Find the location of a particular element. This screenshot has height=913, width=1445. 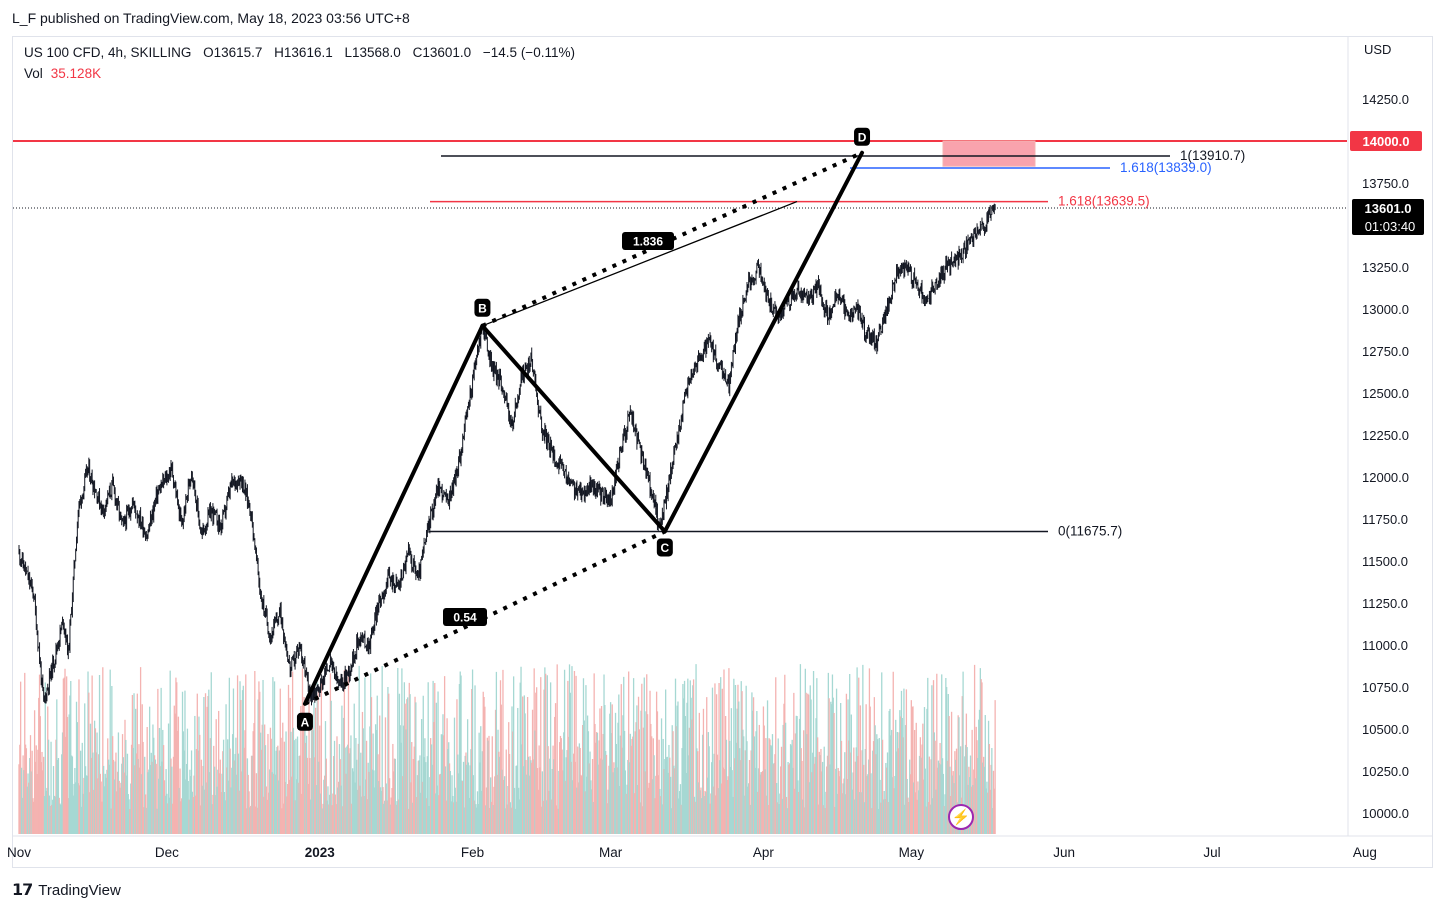

pattern-point-A is located at coordinates (304, 721).